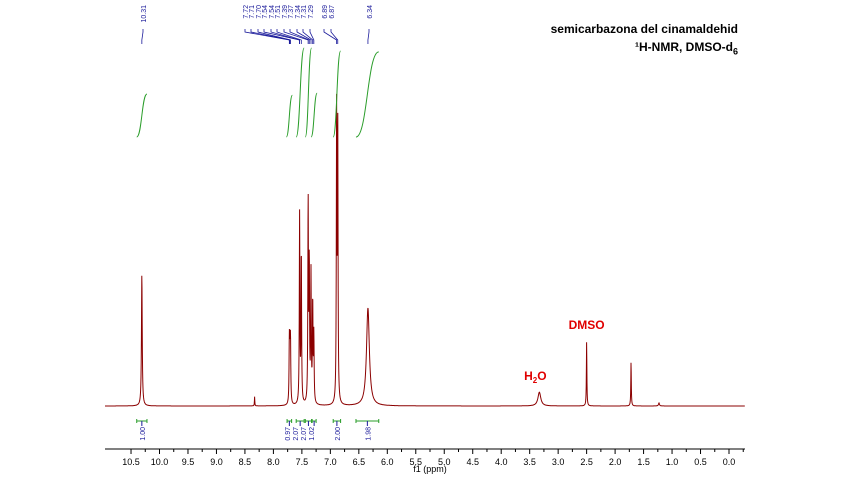 The height and width of the screenshot is (477, 848). I want to click on peak-label: 7.71, so click(252, 12).